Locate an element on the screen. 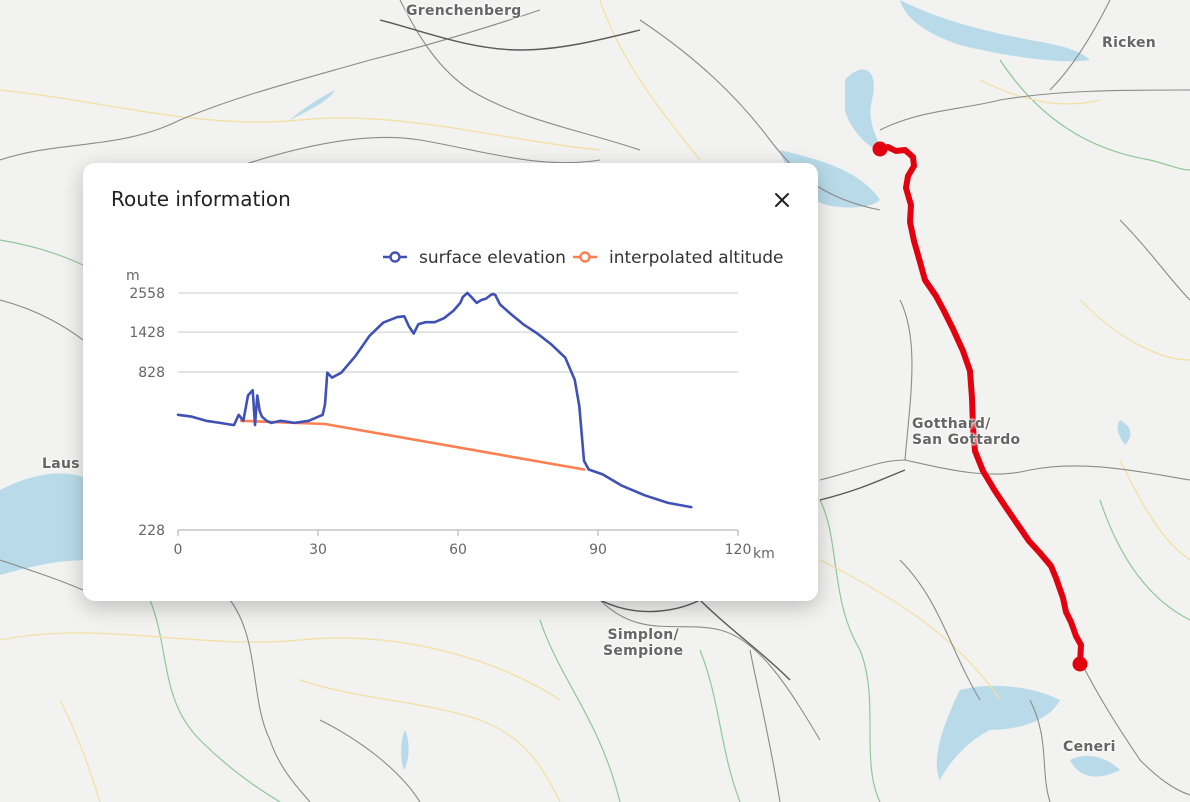 The width and height of the screenshot is (1190, 802). route-start-marker is located at coordinates (880, 149).